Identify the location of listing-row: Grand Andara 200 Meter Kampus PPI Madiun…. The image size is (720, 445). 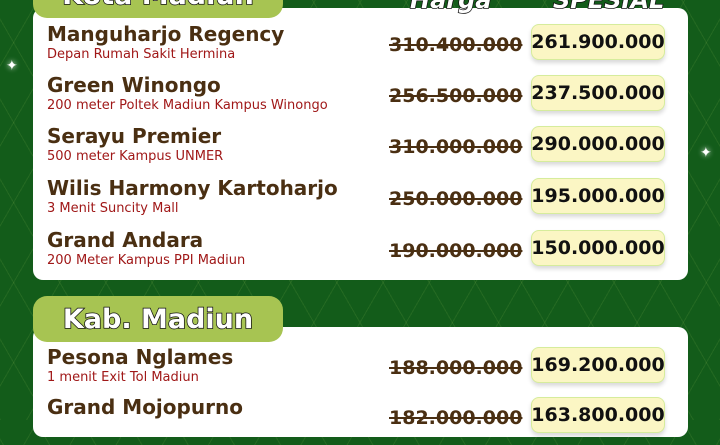
(357, 253).